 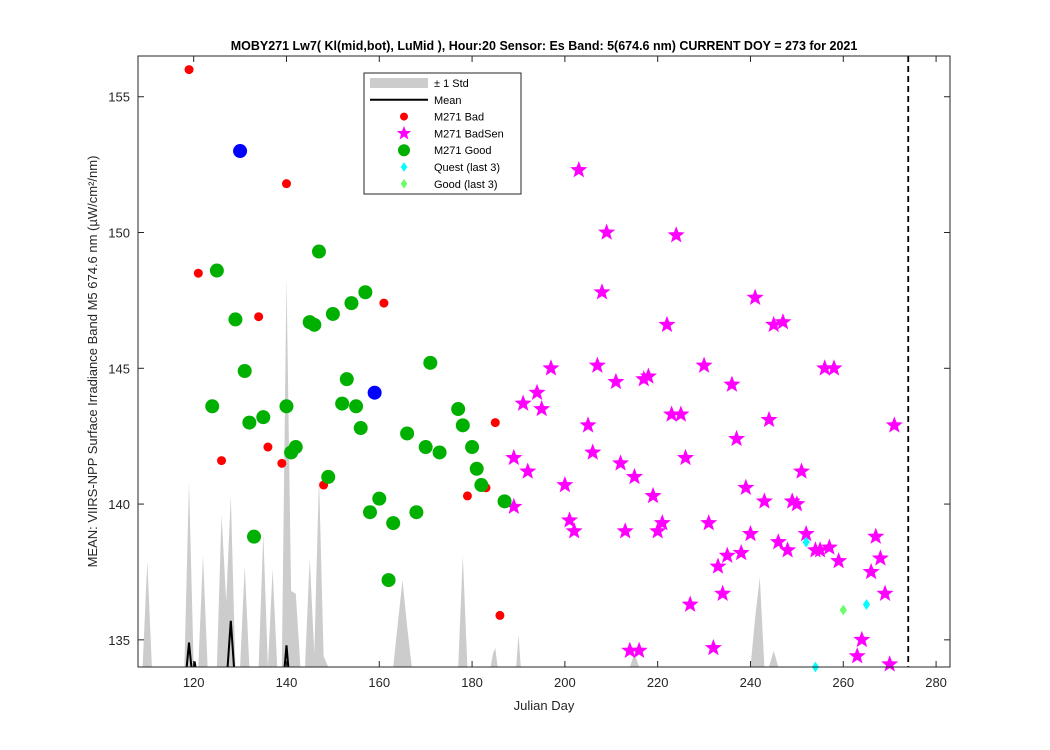 What do you see at coordinates (287, 682) in the screenshot?
I see `x-tick-label: 140` at bounding box center [287, 682].